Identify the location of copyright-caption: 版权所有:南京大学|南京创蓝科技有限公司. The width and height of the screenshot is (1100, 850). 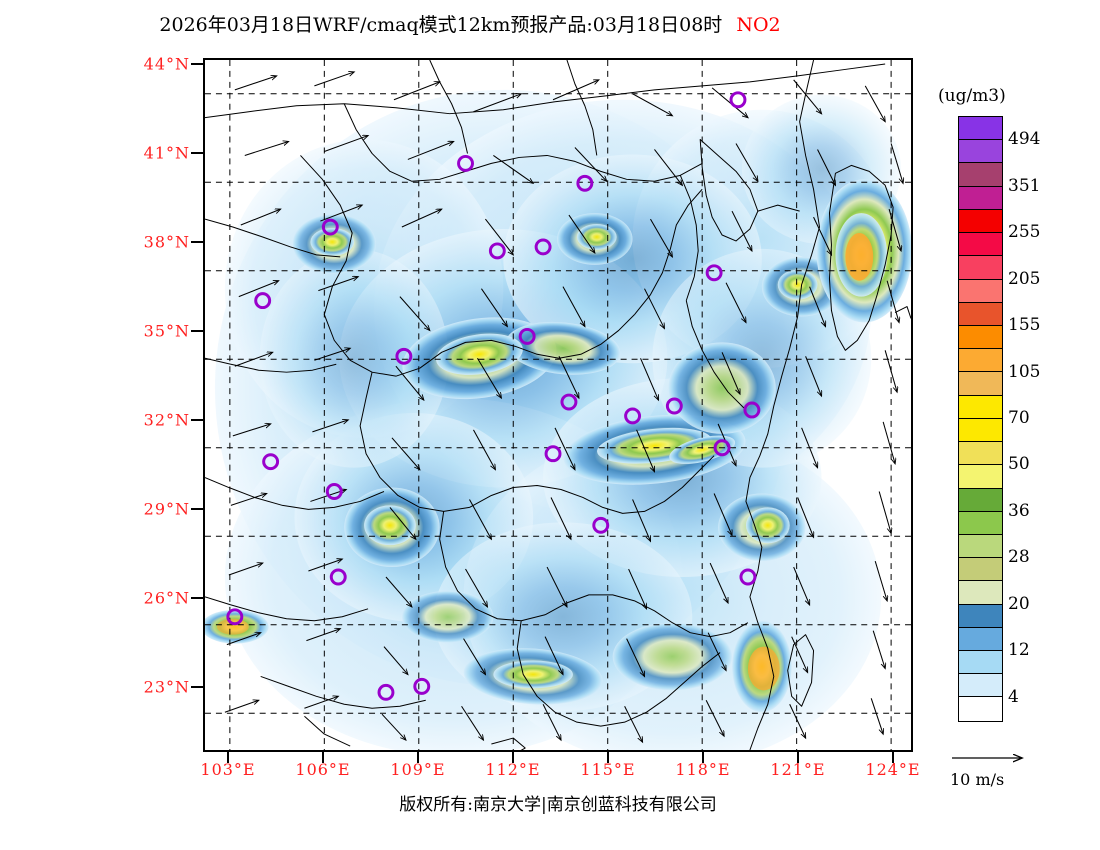
(558, 805).